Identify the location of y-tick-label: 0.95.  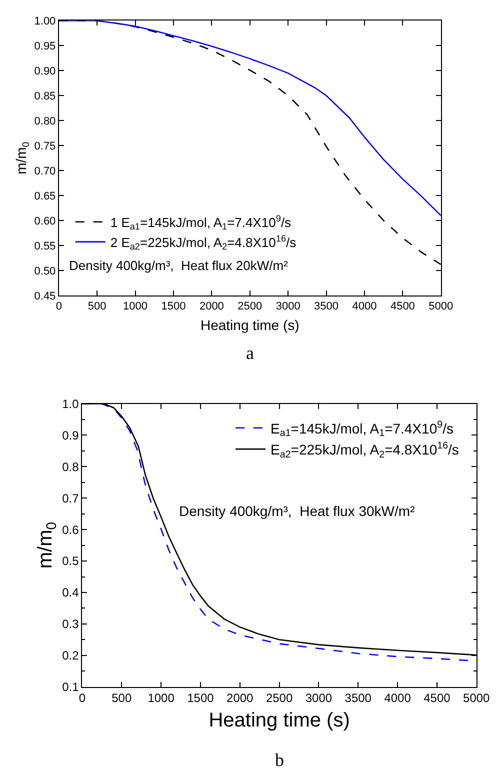
(45, 46).